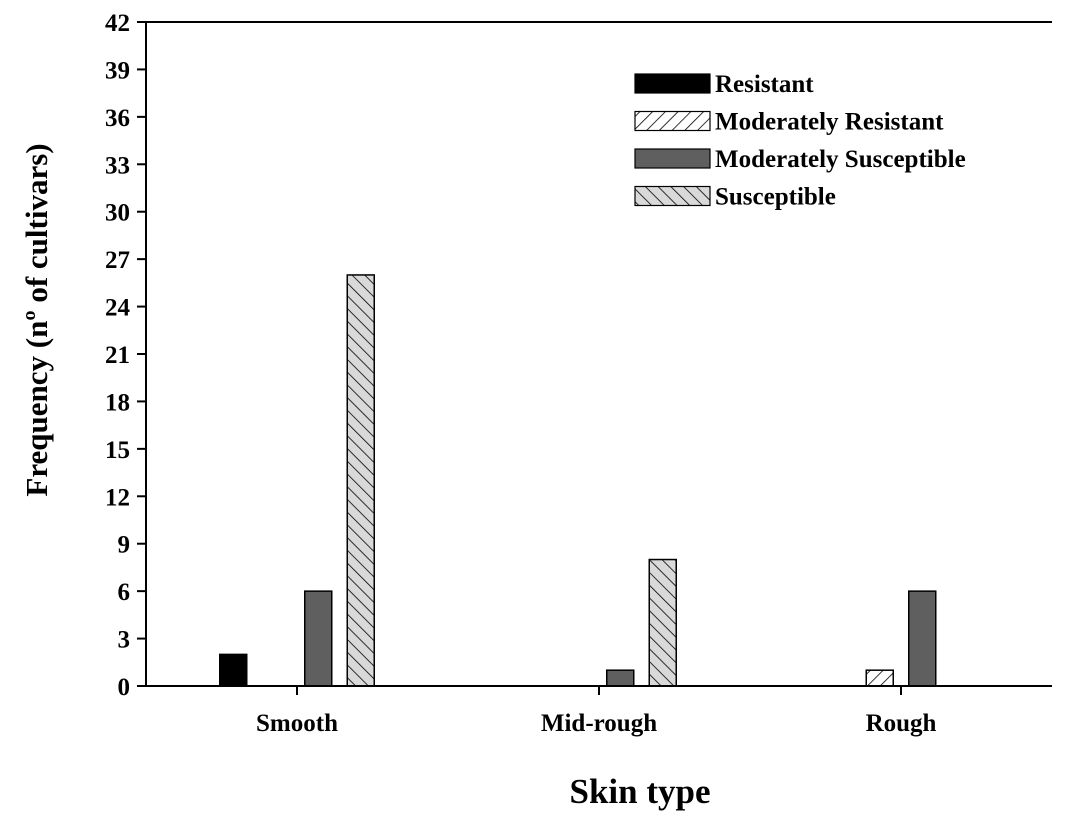 The height and width of the screenshot is (813, 1067). What do you see at coordinates (297, 723) in the screenshot?
I see `x-tick-label-smooth: Smooth` at bounding box center [297, 723].